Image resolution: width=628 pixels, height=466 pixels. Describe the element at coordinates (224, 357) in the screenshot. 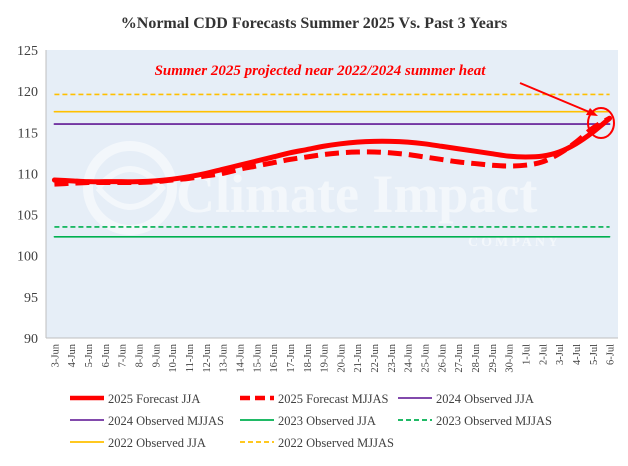

I see `x-tick-label: 13-Jun` at that location.